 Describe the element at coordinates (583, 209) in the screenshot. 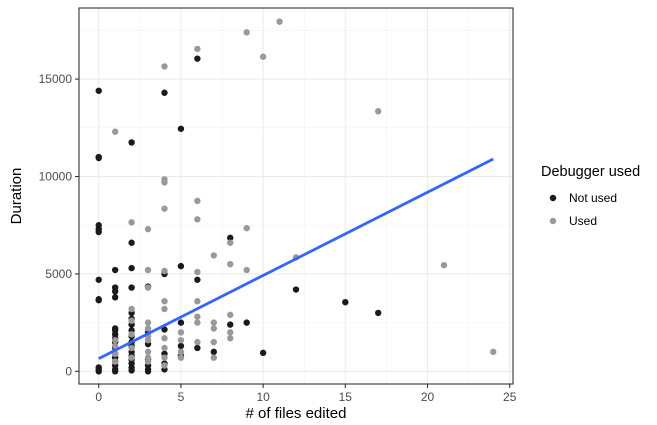

I see `legend-items: Not used Used` at that location.